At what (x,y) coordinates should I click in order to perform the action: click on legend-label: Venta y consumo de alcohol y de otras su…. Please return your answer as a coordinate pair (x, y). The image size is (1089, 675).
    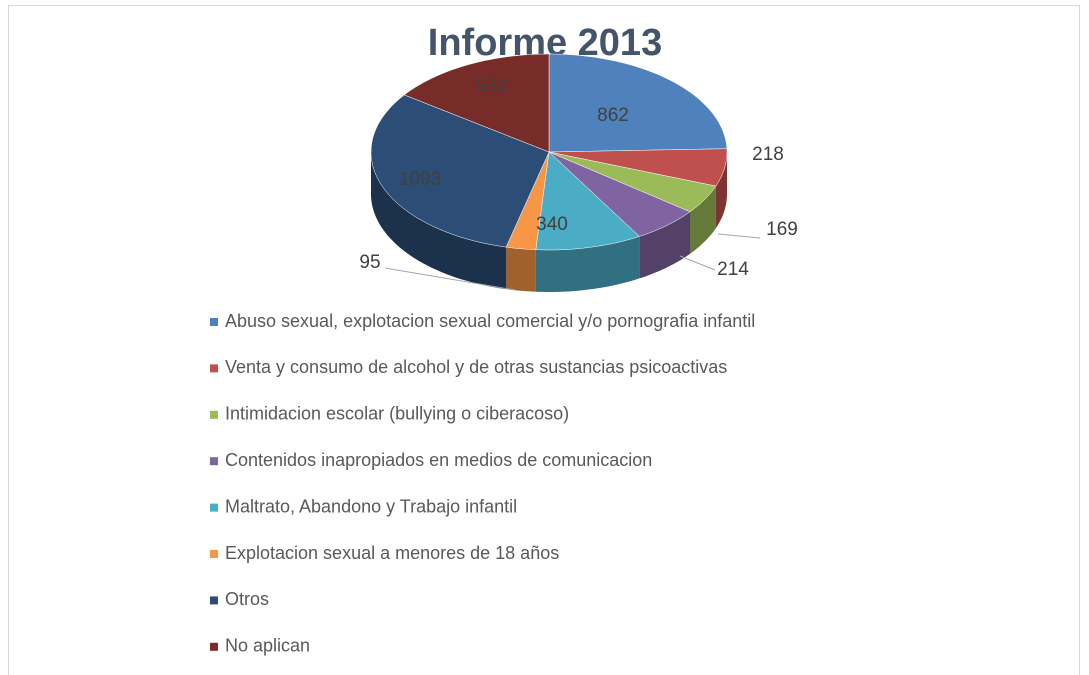
    Looking at the image, I should click on (476, 367).